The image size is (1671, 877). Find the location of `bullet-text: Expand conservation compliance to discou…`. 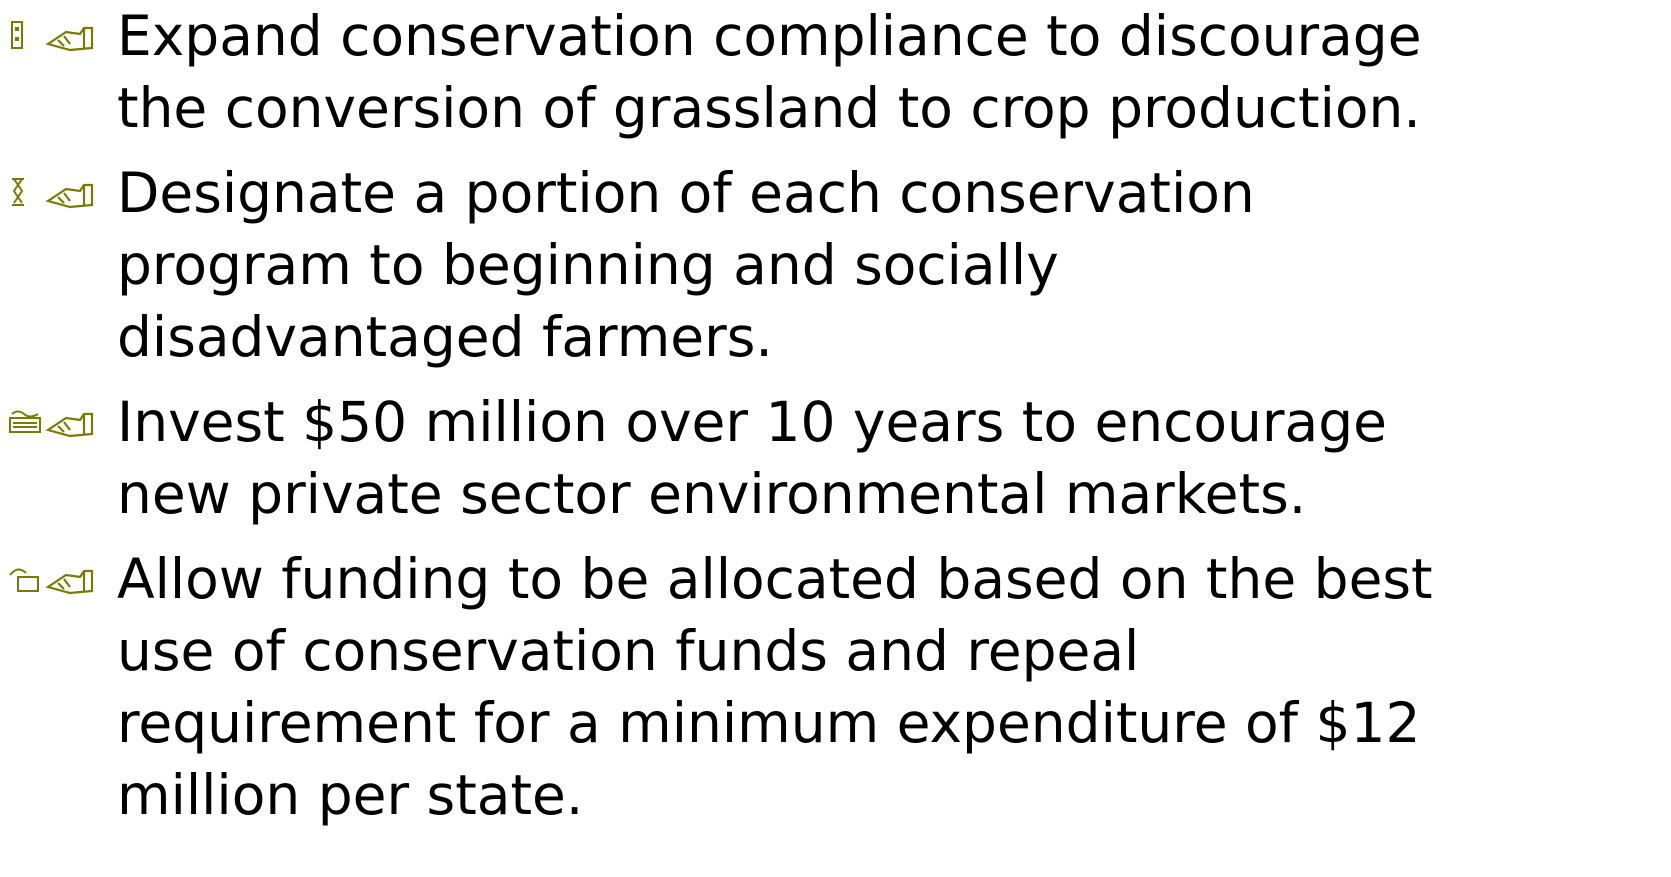

bullet-text: Expand conservation compliance to discou… is located at coordinates (769, 36).